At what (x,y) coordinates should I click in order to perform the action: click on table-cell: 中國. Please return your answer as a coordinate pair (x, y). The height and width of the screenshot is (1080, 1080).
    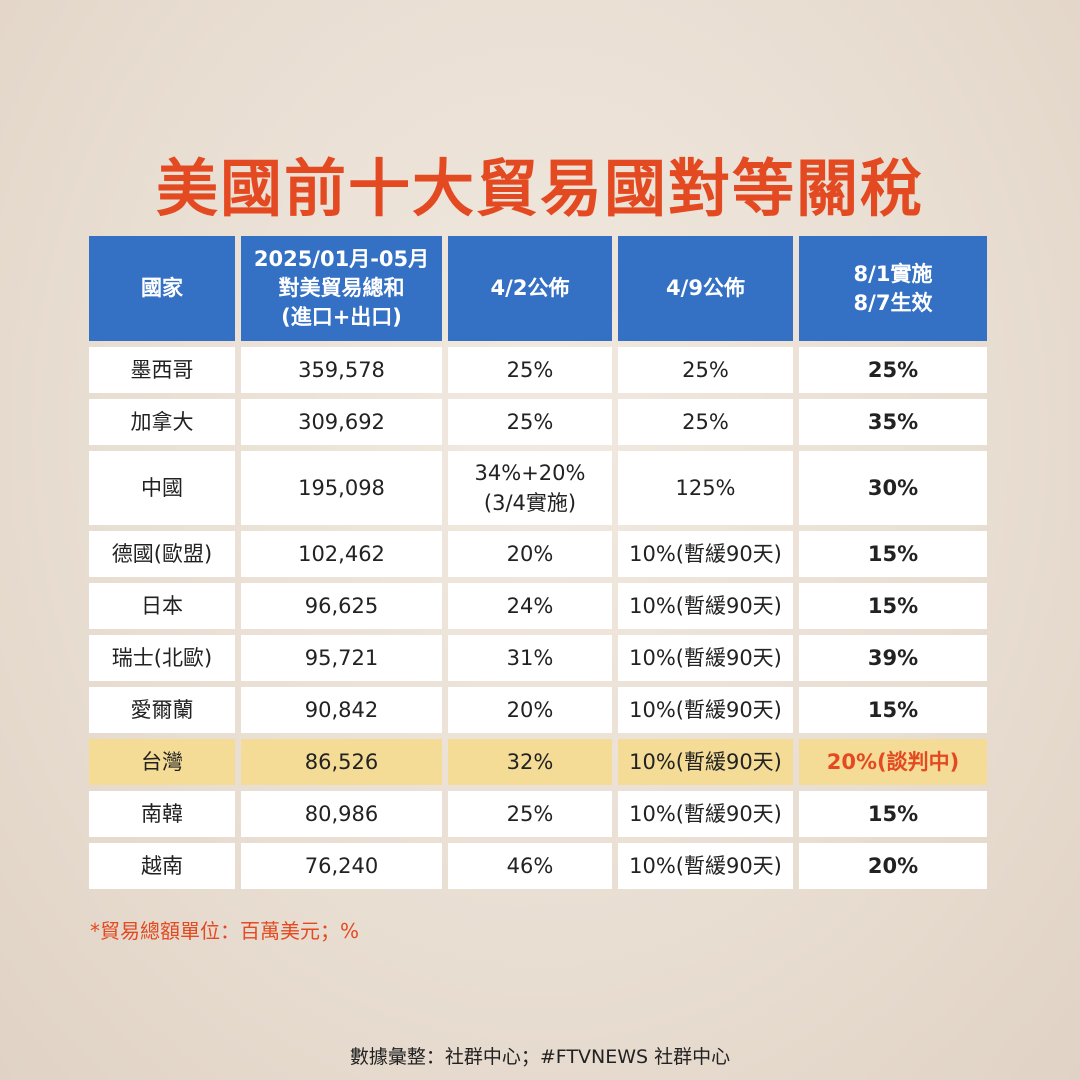
    Looking at the image, I should click on (162, 488).